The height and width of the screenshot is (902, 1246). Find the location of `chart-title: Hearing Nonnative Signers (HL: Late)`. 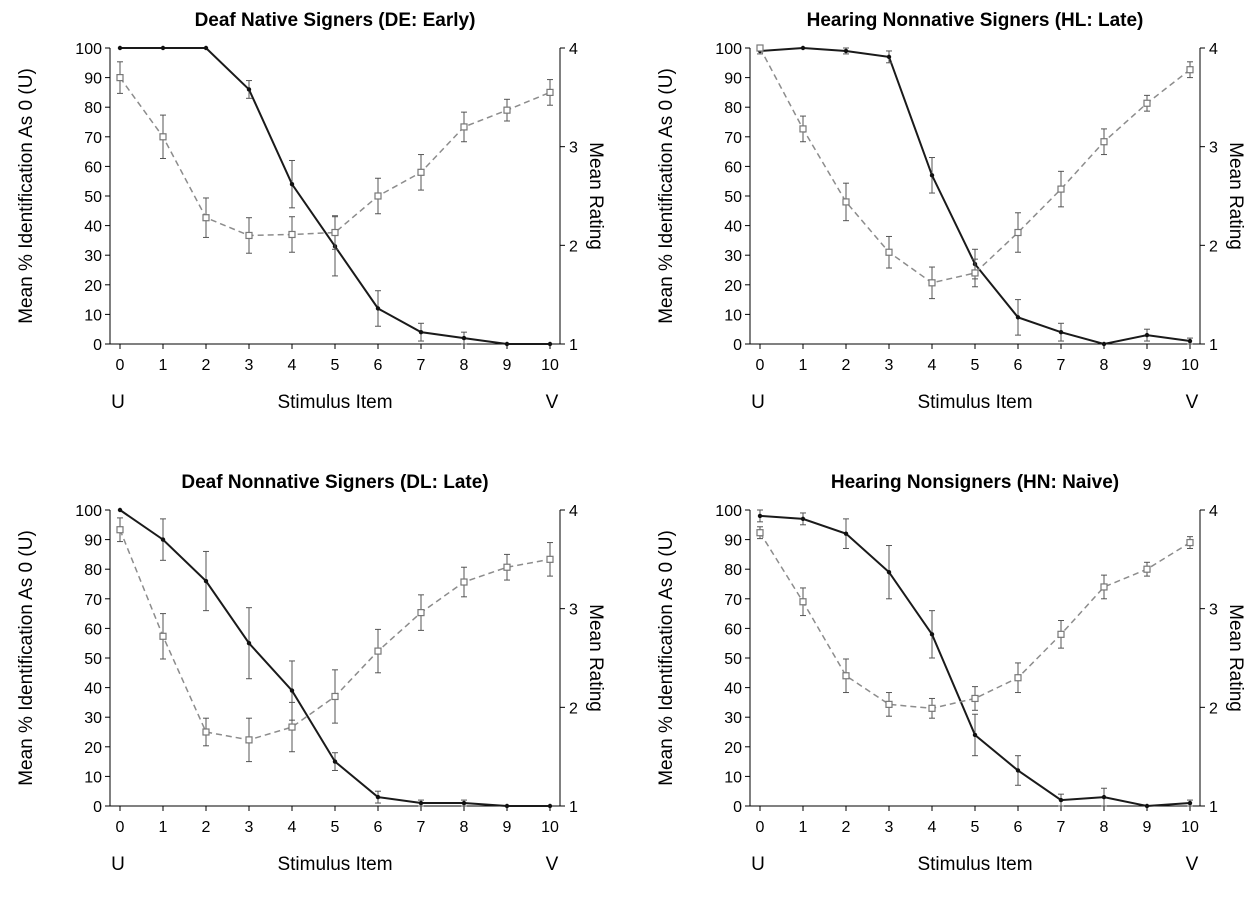

chart-title: Hearing Nonnative Signers (HL: Late) is located at coordinates (975, 20).